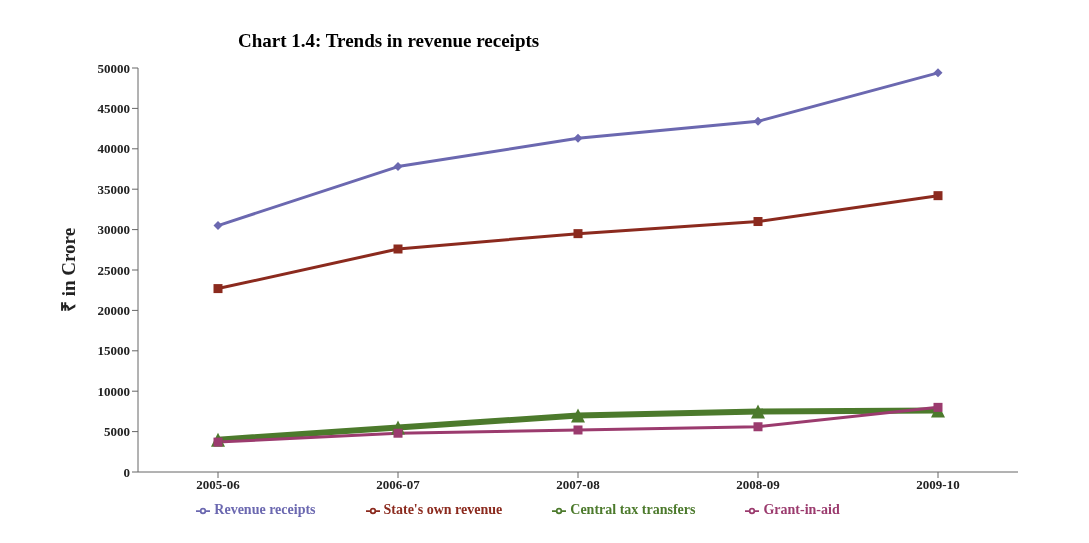  Describe the element at coordinates (633, 509) in the screenshot. I see `legend-label: Central tax transfers` at that location.